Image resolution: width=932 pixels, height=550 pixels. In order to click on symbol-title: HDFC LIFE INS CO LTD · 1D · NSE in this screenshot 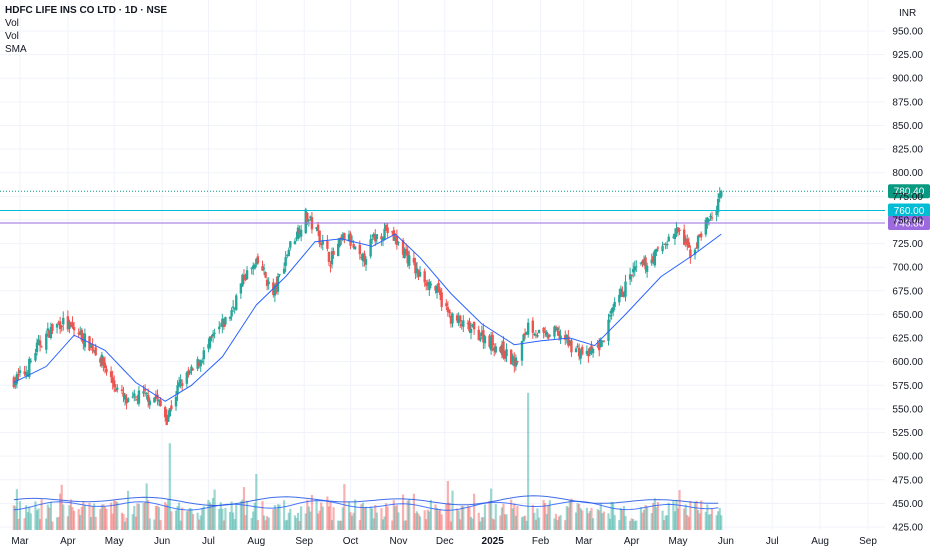, I will do `click(86, 10)`.